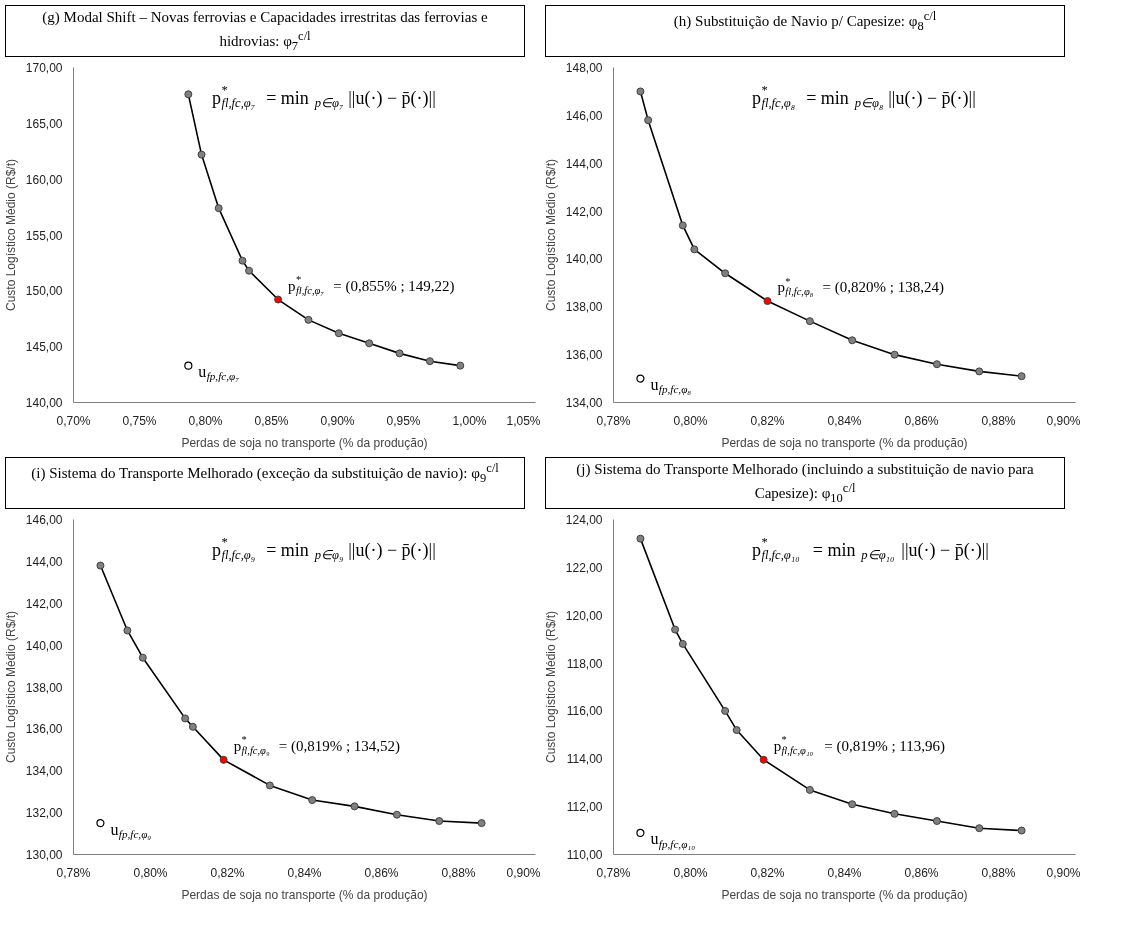  Describe the element at coordinates (469, 420) in the screenshot. I see `x-tick-label: 1,00%` at that location.